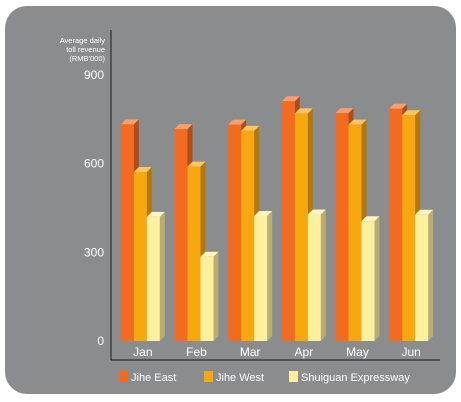 This screenshot has width=461, height=402. I want to click on x-tick-label: May, so click(357, 352).